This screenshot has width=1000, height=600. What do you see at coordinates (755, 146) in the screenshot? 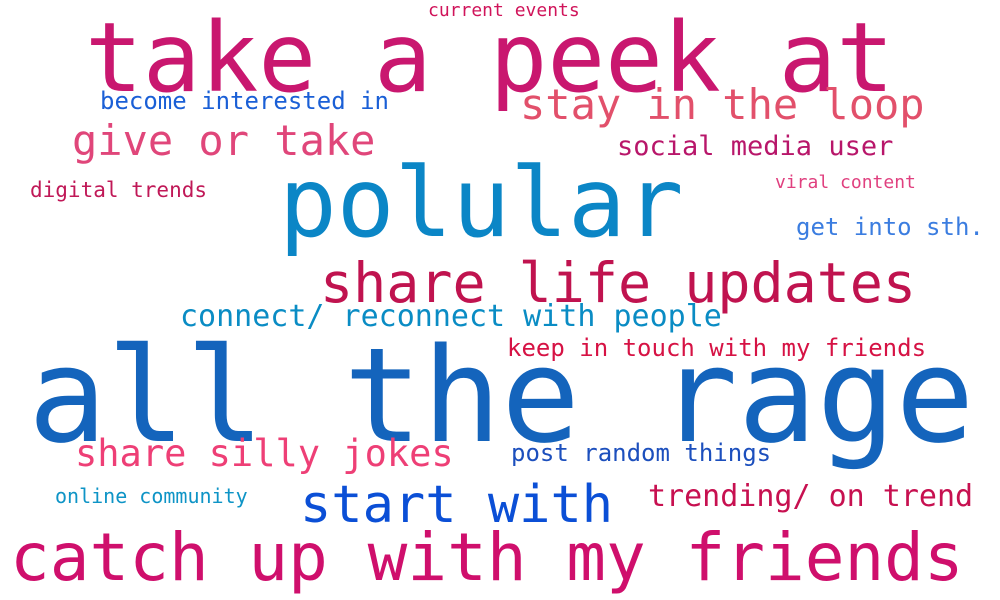
I see `word-social-media-user: social media user` at bounding box center [755, 146].